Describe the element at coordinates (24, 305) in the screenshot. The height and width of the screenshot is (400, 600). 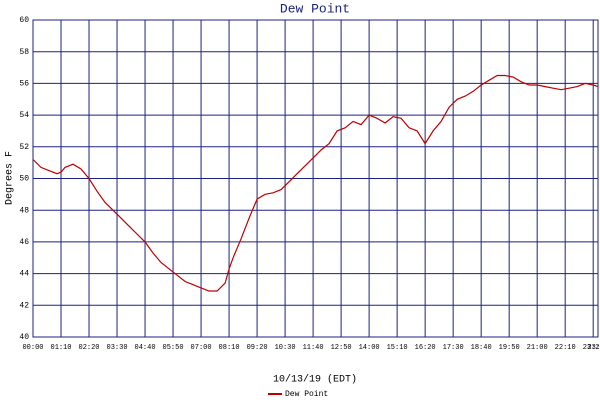
I see `y-tick-label: 42` at that location.